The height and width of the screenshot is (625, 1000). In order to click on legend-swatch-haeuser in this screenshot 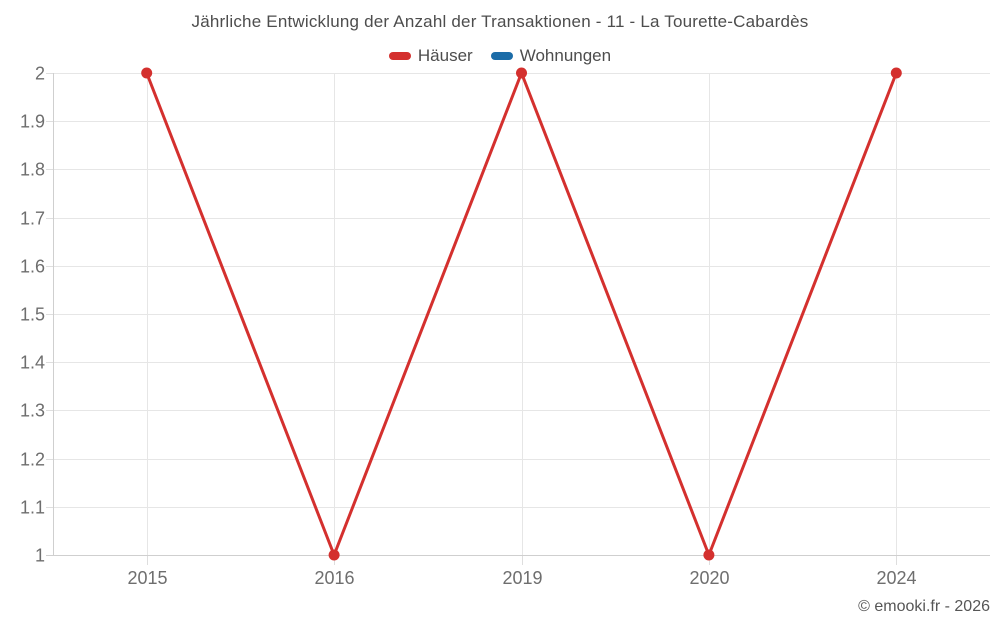, I will do `click(399, 56)`.